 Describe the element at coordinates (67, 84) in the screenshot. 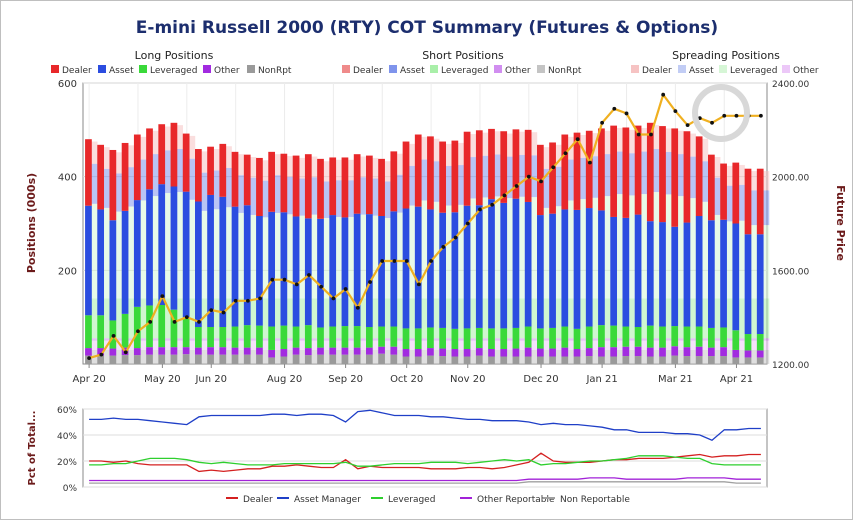

I see `y-tick-label: 600` at that location.